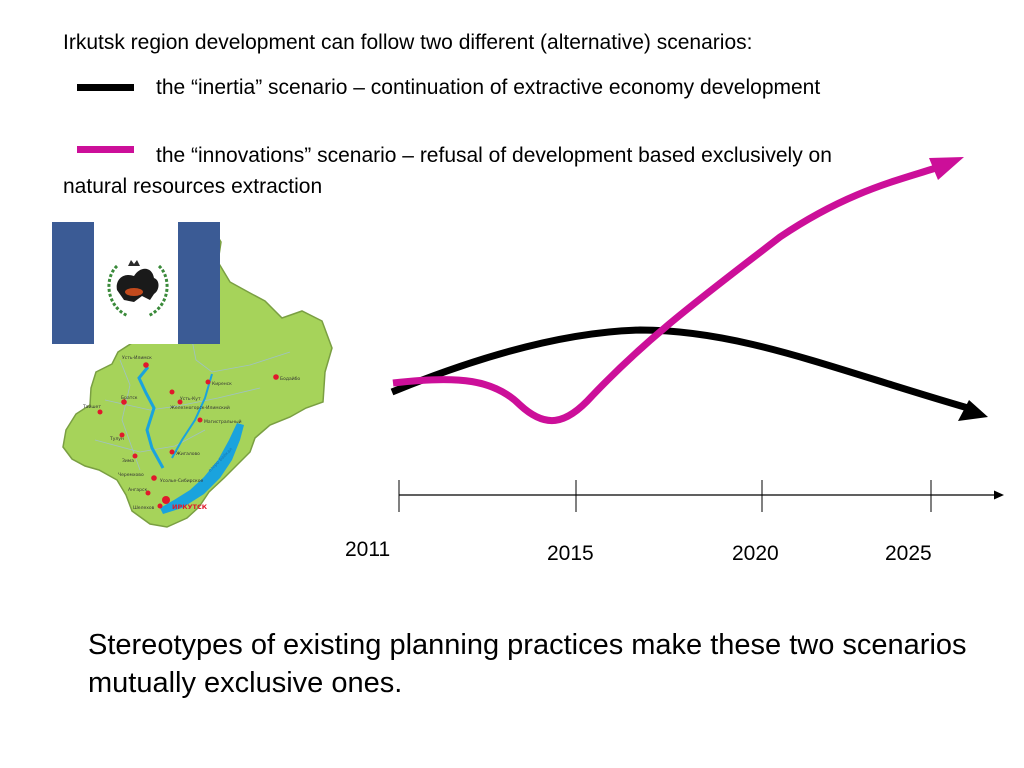 The image size is (1024, 768). Describe the element at coordinates (181, 481) in the screenshot. I see `map-label: Усолье-Сибирское` at that location.